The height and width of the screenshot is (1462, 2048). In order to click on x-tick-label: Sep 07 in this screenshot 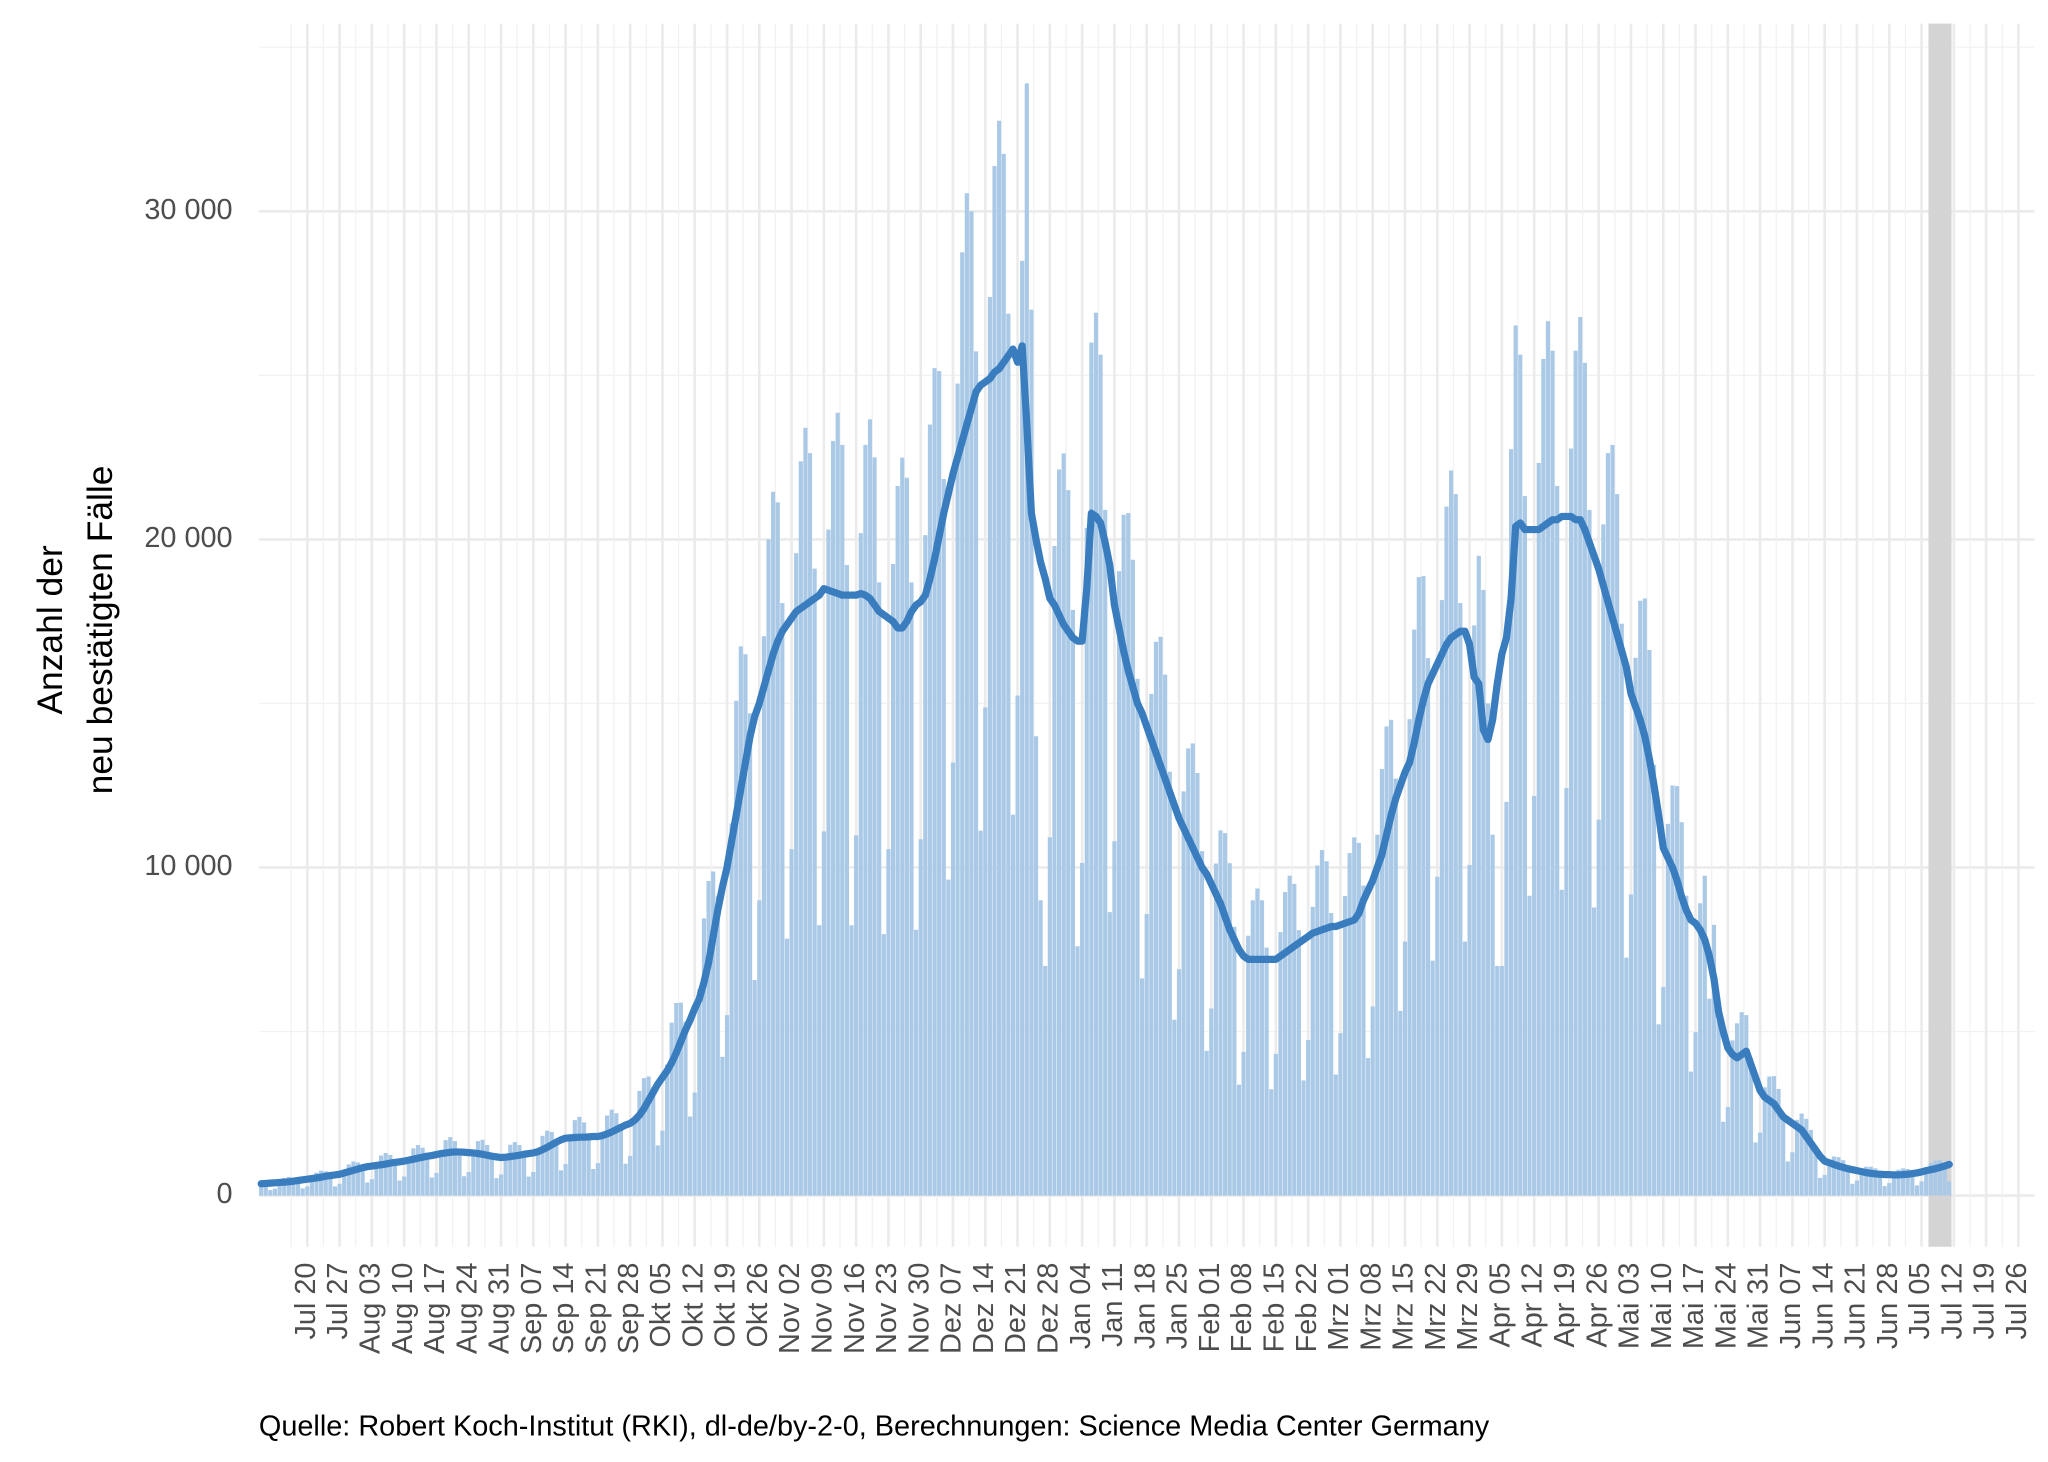, I will do `click(532, 1308)`.